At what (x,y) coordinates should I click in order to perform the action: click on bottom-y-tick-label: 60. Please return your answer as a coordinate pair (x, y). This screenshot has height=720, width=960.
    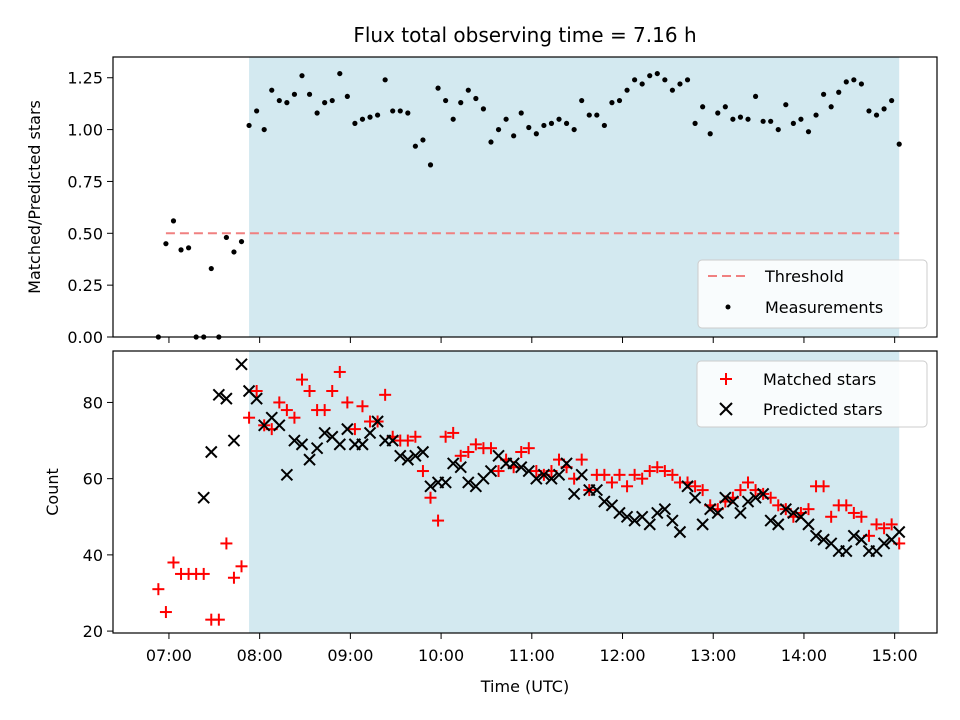
    Looking at the image, I should click on (93, 479).